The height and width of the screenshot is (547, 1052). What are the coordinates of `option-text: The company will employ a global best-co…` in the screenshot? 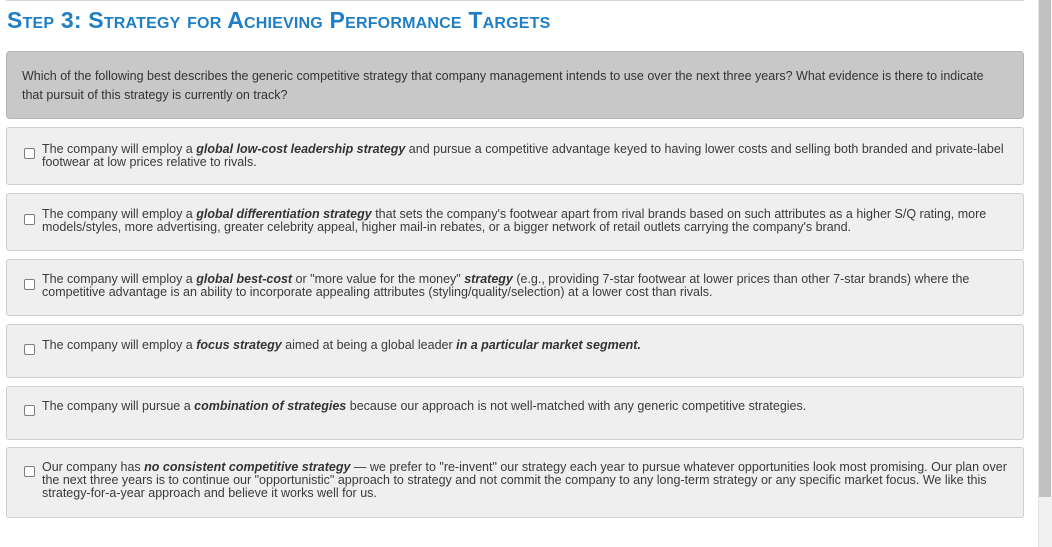 It's located at (525, 286).